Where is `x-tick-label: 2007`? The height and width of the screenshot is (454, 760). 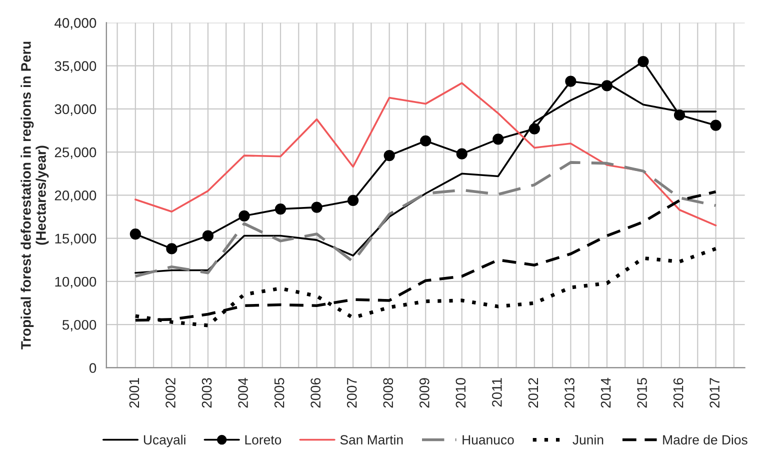
x-tick-label: 2007 is located at coordinates (351, 393).